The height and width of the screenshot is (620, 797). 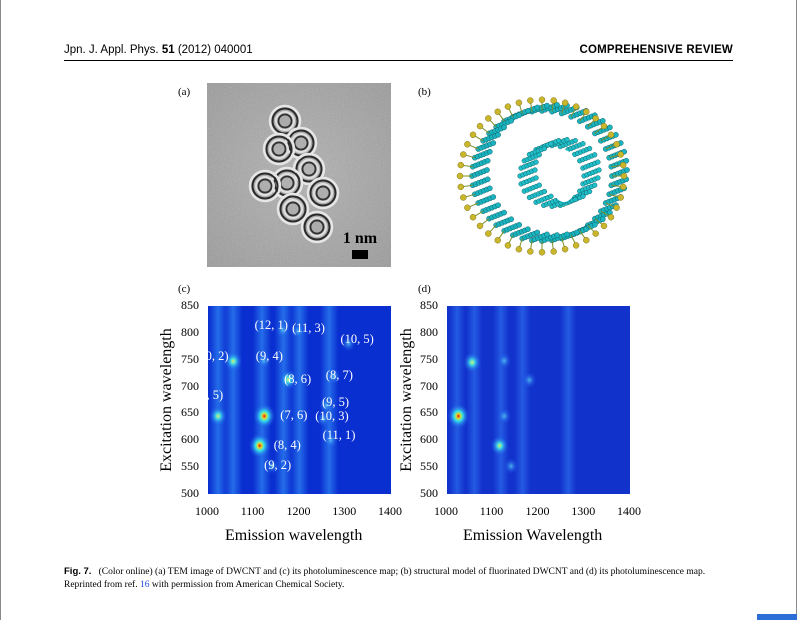 What do you see at coordinates (168, 50) in the screenshot?
I see `journal-volume: 51` at bounding box center [168, 50].